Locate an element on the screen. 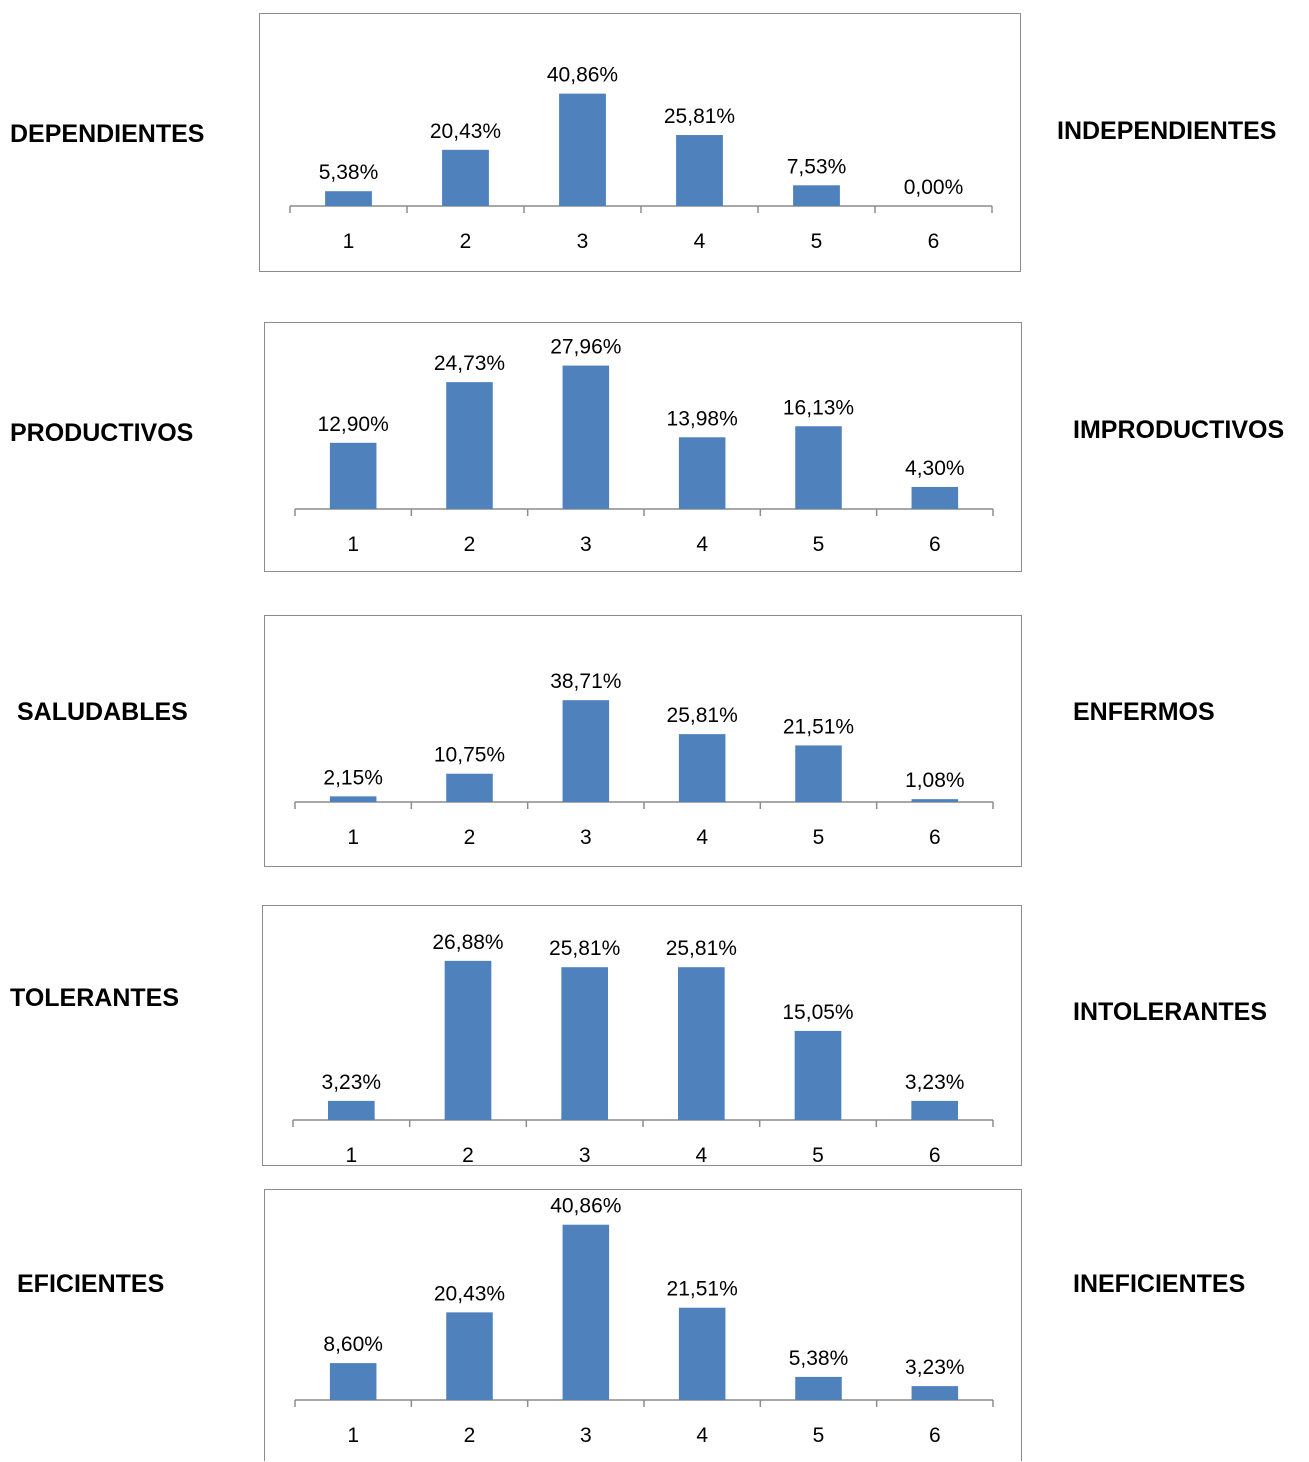 This screenshot has width=1309, height=1462. right-label: INTOLERANTES is located at coordinates (1170, 1012).